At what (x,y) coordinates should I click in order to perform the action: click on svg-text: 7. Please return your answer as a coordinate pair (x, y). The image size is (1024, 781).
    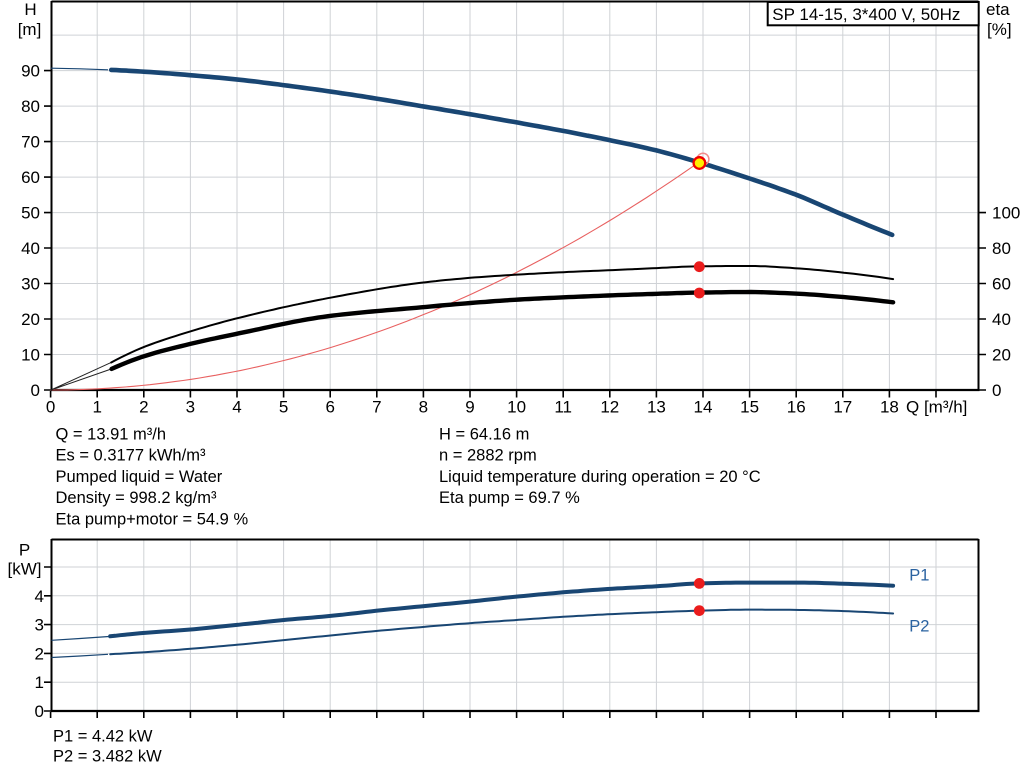
    Looking at the image, I should click on (376, 407).